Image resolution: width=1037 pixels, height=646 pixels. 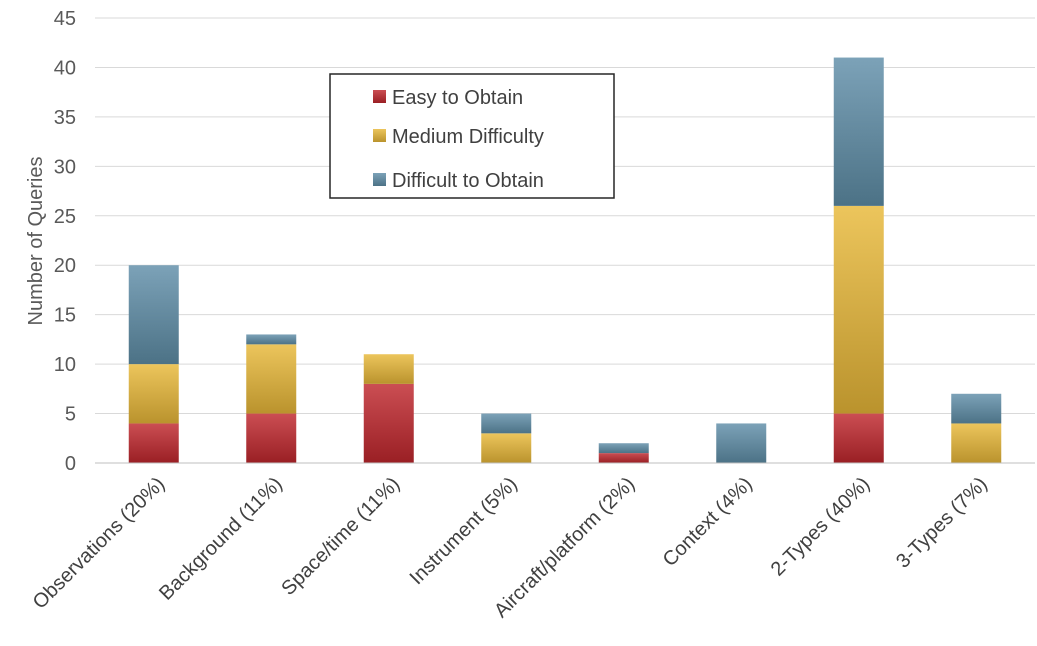 I want to click on x-category-label: 3-Types (7%), so click(x=942, y=523).